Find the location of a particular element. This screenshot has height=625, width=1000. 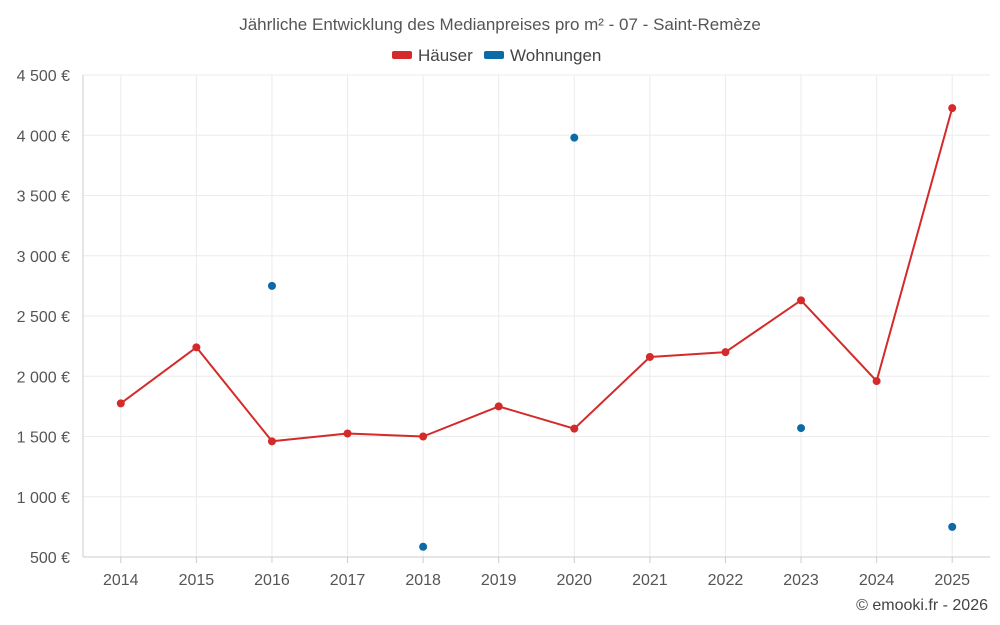

x-tick-label: 2017 is located at coordinates (348, 580).